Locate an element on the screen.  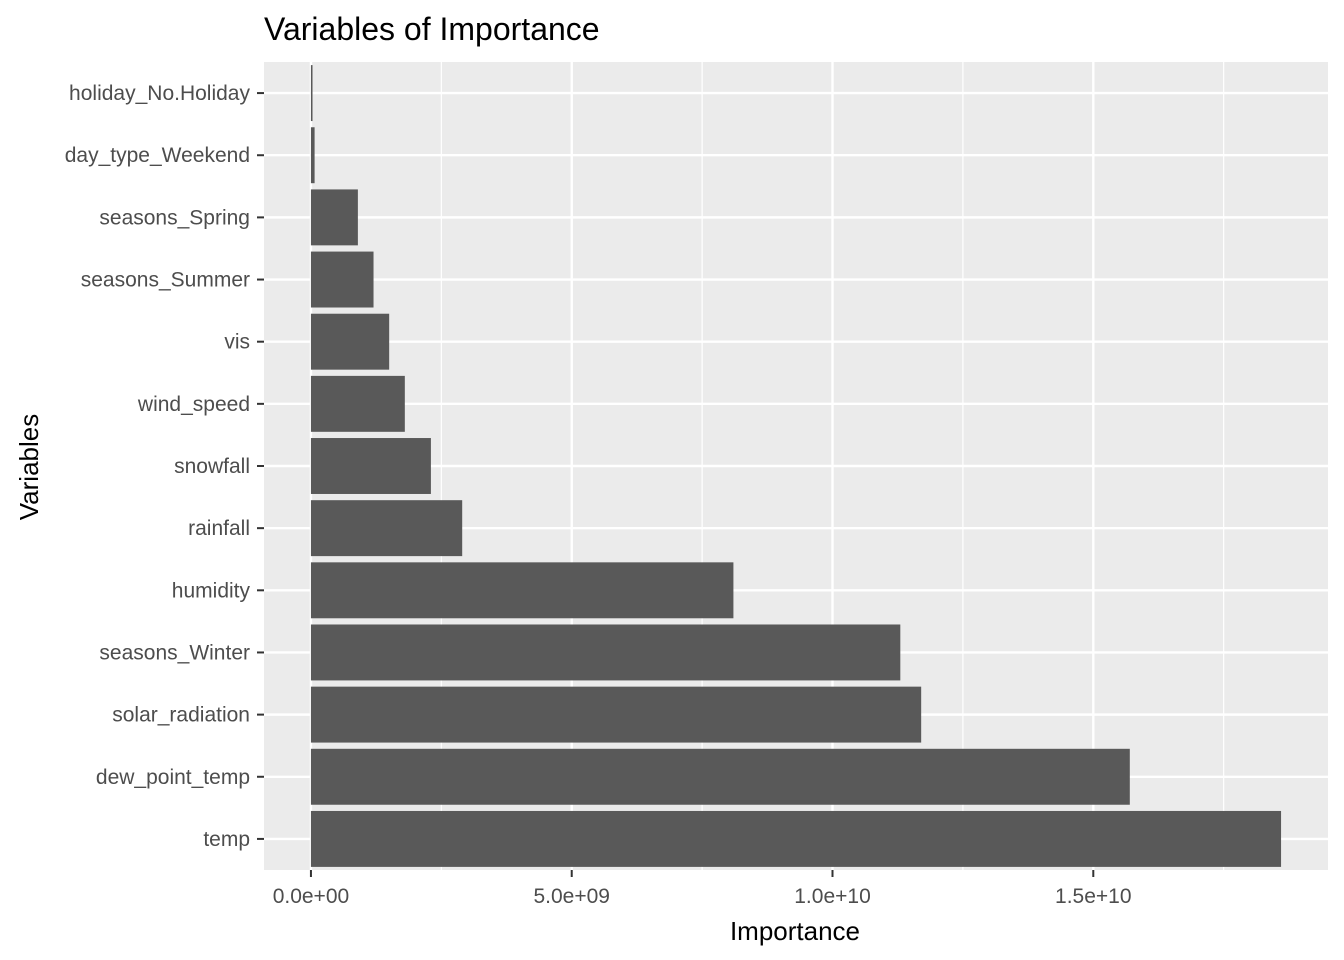
bar-snowfall is located at coordinates (370, 466).